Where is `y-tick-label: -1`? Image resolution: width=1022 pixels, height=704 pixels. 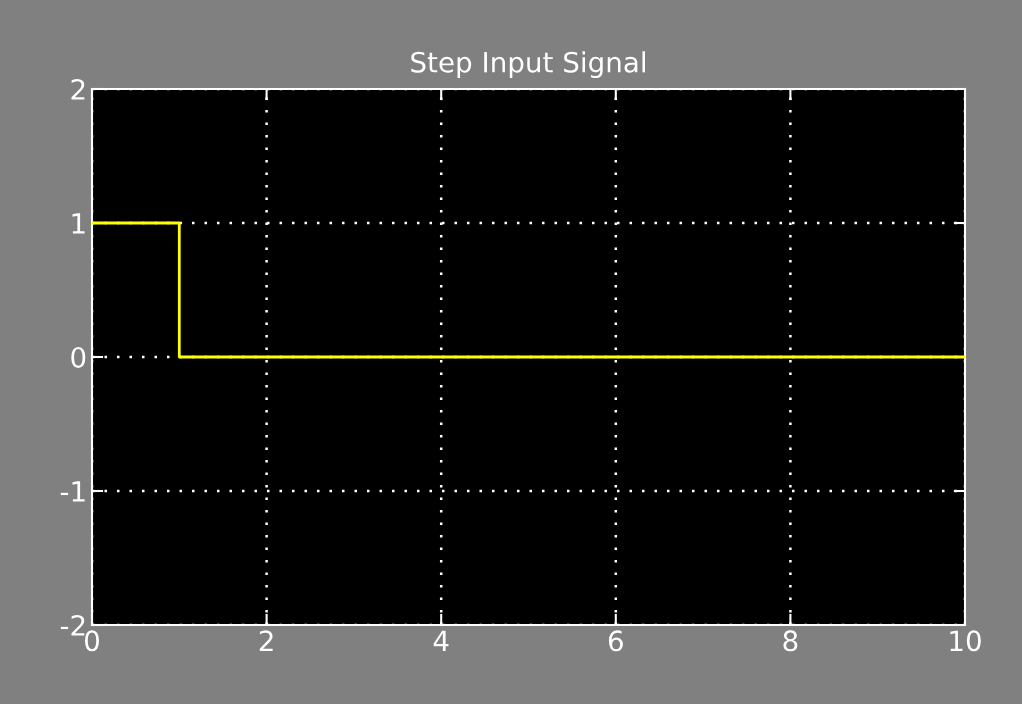 y-tick-label: -1 is located at coordinates (72, 491).